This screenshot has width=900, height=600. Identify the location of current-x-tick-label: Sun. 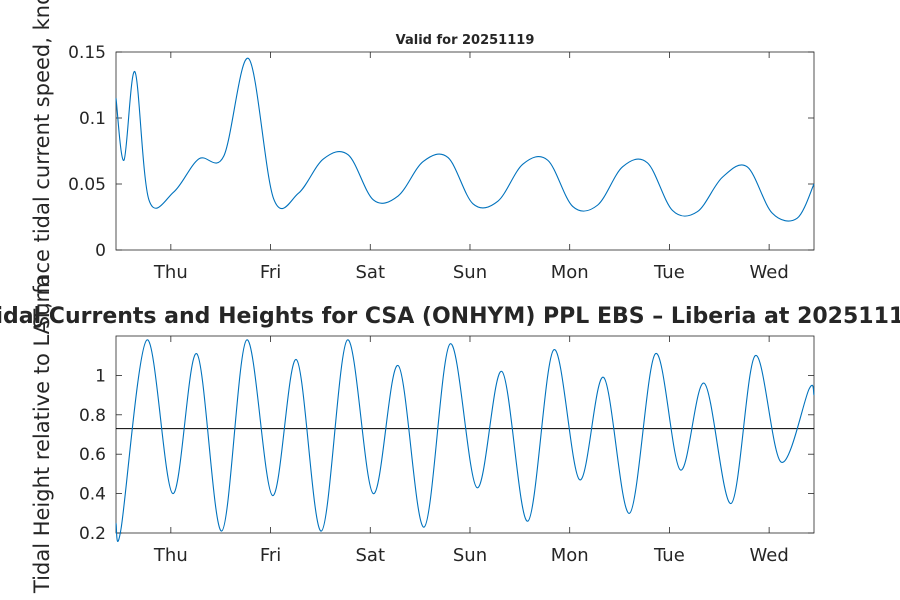
(470, 272).